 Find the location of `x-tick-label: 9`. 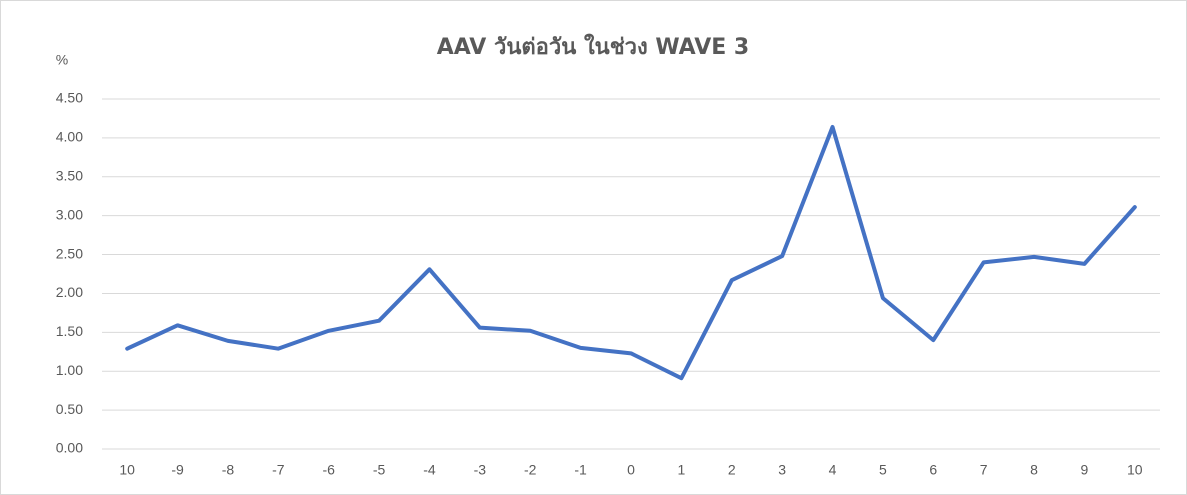

x-tick-label: 9 is located at coordinates (1085, 470).